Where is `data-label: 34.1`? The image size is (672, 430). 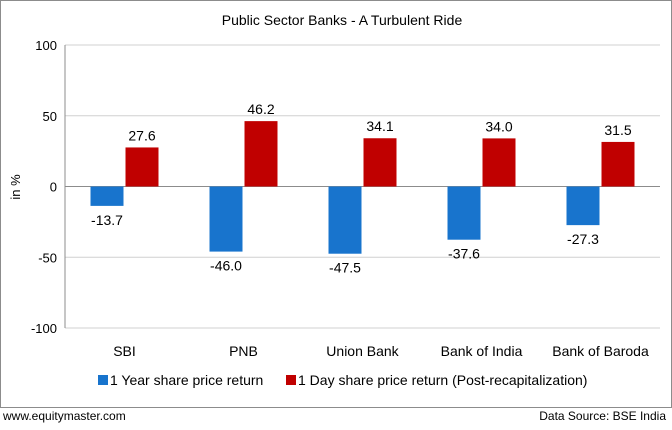 data-label: 34.1 is located at coordinates (379, 126).